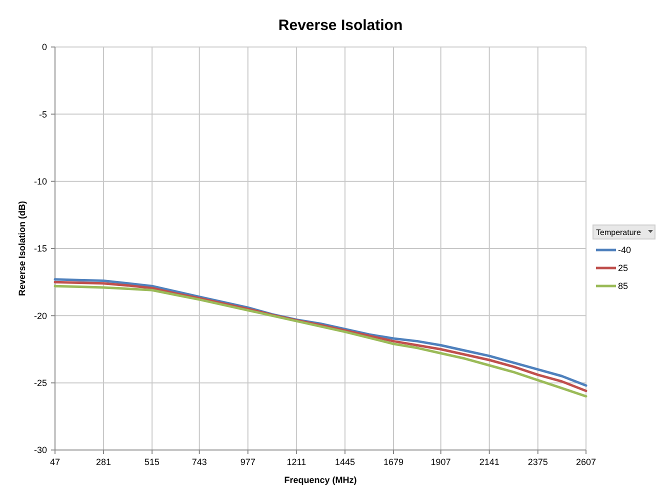 Image resolution: width=670 pixels, height=493 pixels. Describe the element at coordinates (199, 462) in the screenshot. I see `x-tick-label: 743` at that location.